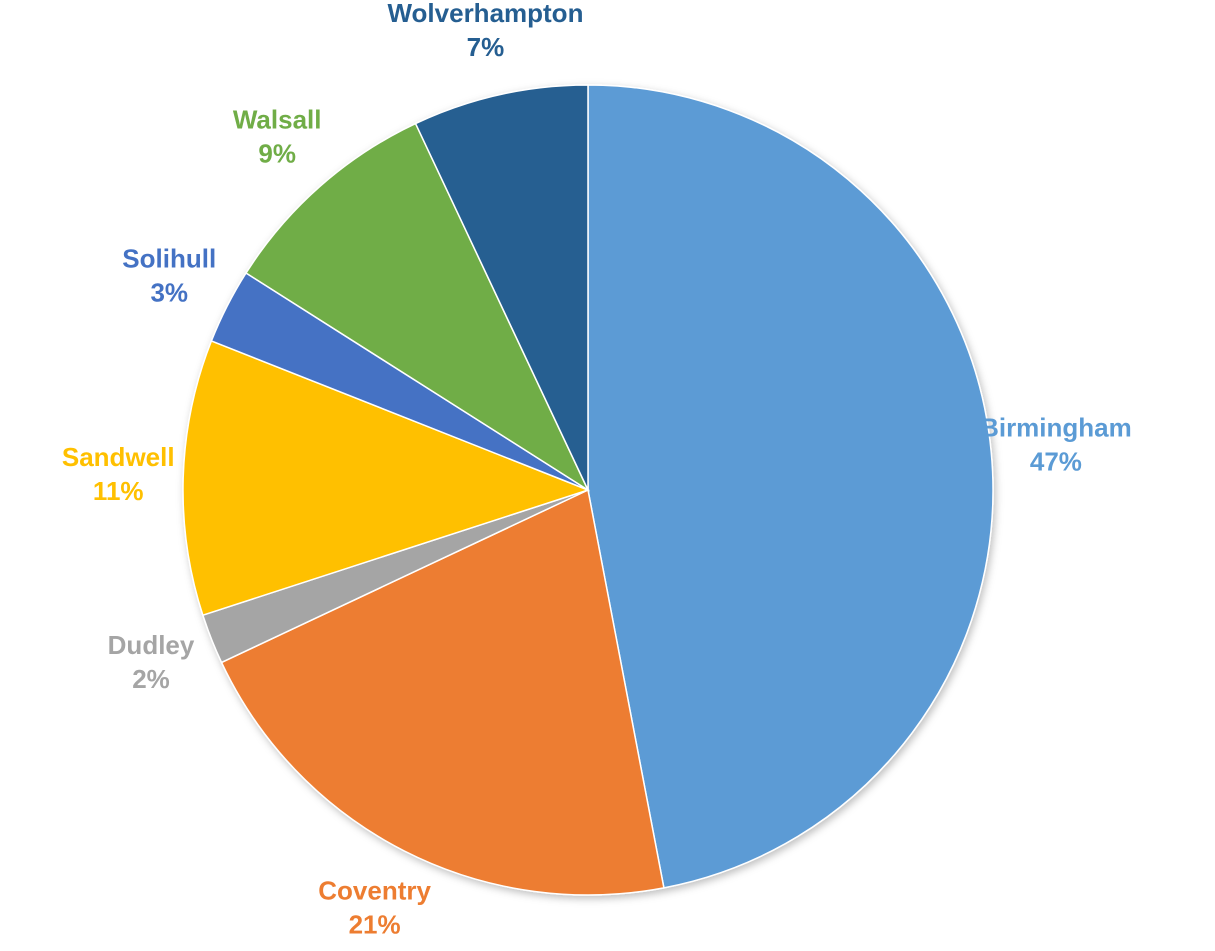 This screenshot has height=951, width=1215. Describe the element at coordinates (169, 292) in the screenshot. I see `value-label: 3%` at that location.